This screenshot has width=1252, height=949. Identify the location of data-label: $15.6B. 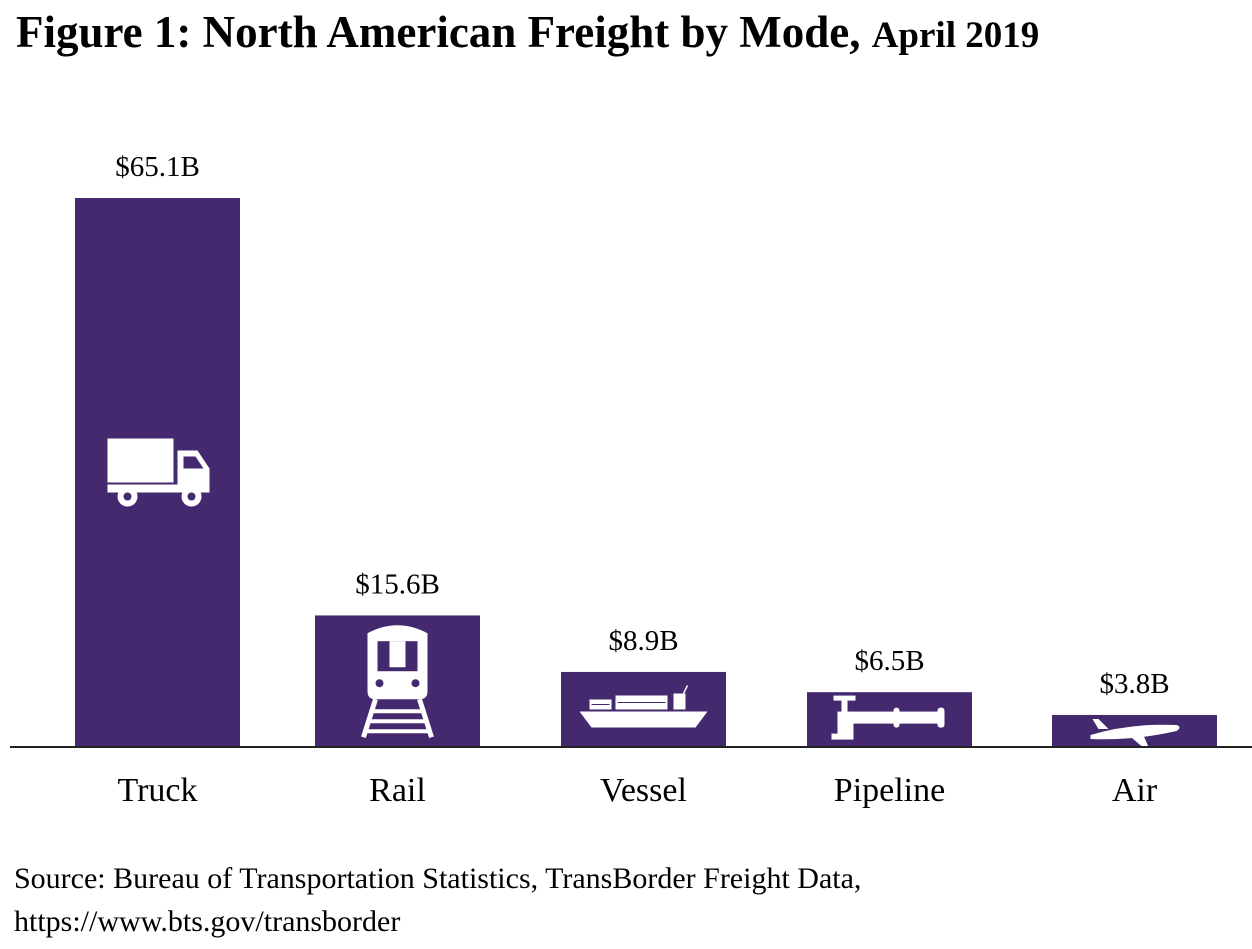
(397, 584).